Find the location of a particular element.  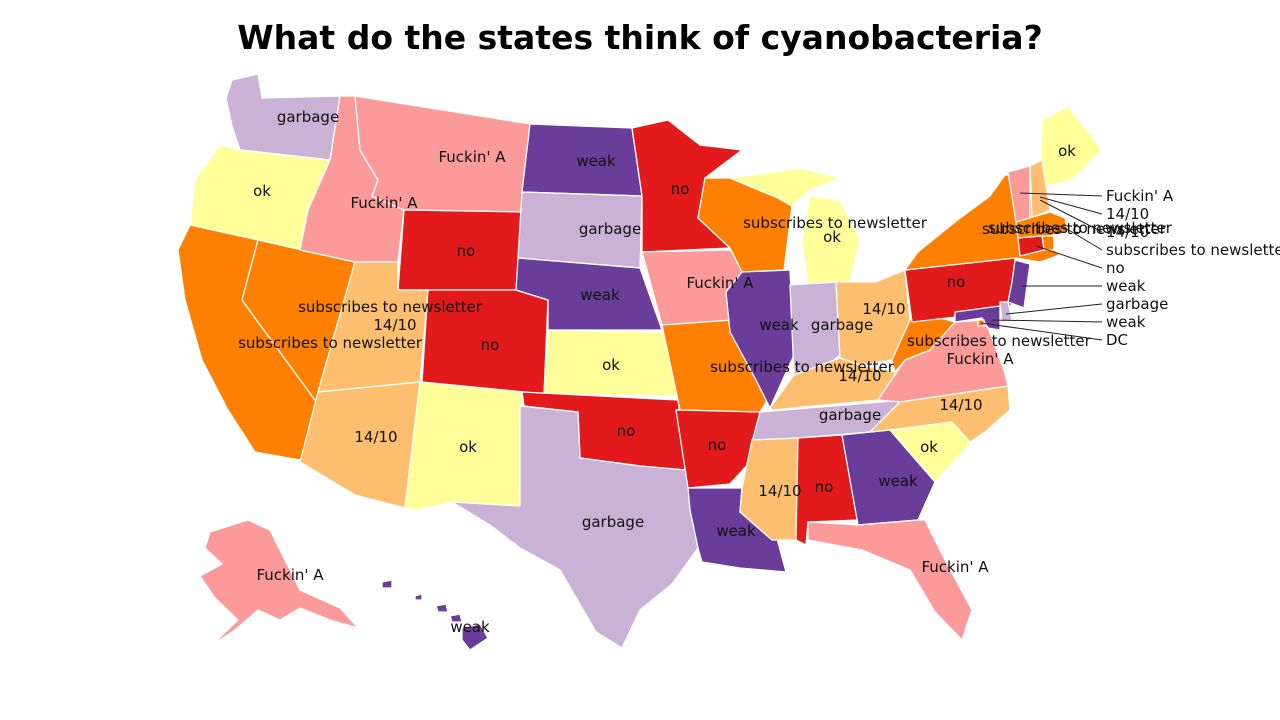

callout-label-MD: weak is located at coordinates (1126, 322).